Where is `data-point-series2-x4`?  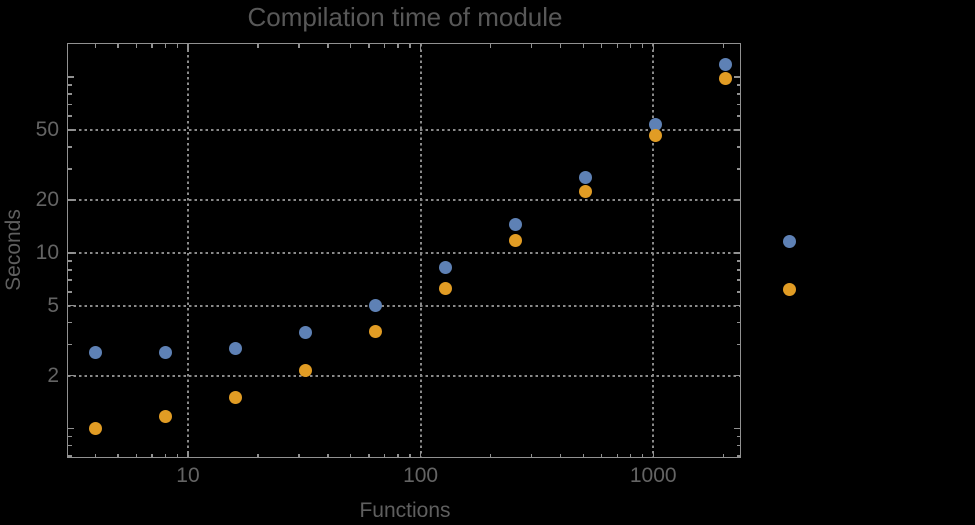
data-point-series2-x4 is located at coordinates (95, 429).